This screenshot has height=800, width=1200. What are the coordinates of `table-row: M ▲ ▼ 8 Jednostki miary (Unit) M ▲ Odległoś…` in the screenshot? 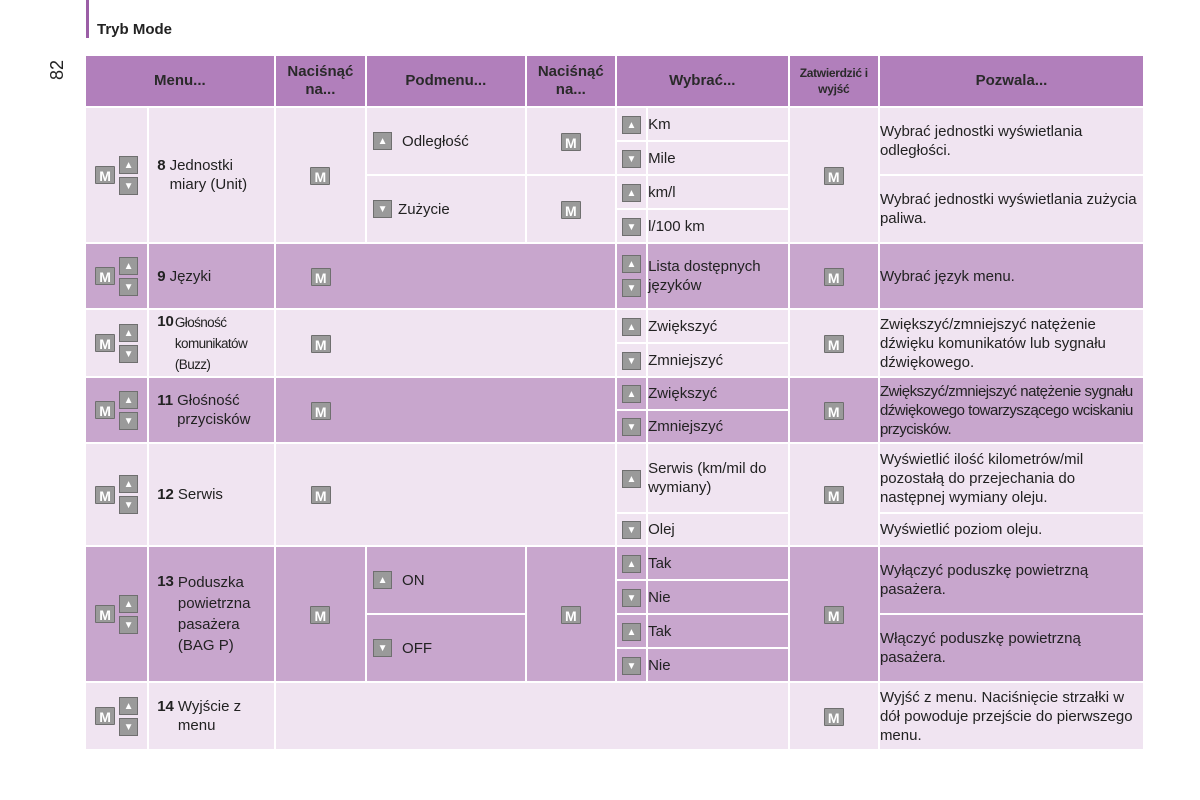 It's located at (614, 175).